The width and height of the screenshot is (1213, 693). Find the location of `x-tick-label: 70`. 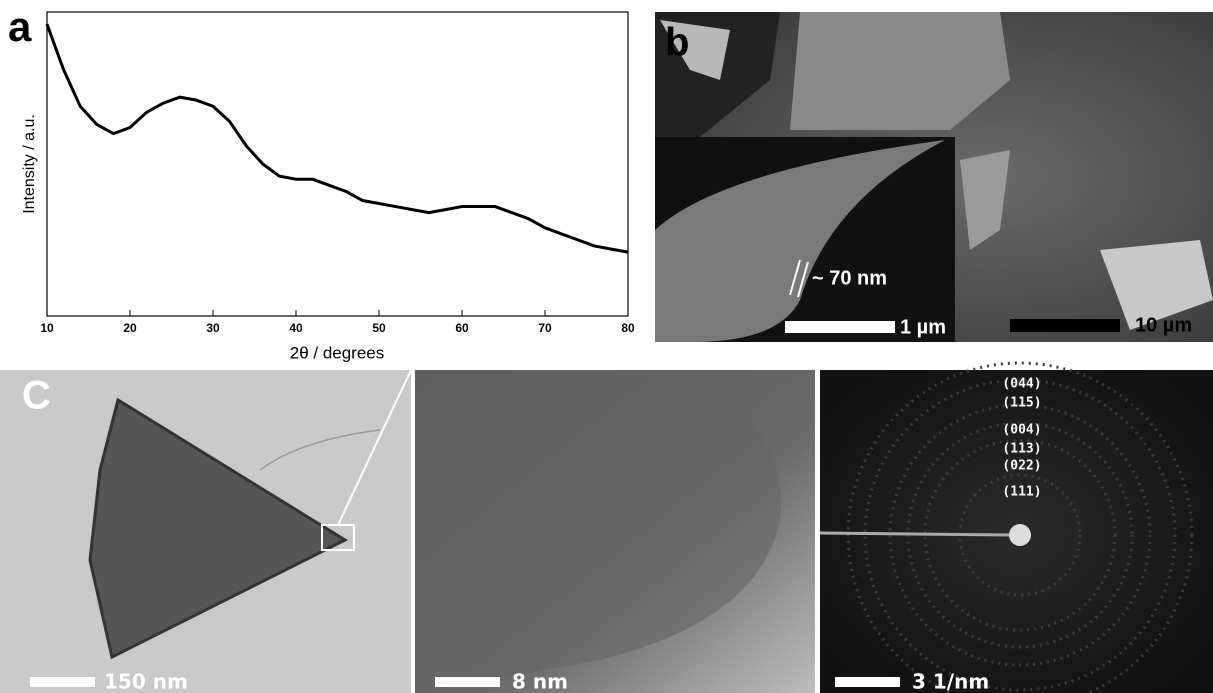

x-tick-label: 70 is located at coordinates (545, 328).